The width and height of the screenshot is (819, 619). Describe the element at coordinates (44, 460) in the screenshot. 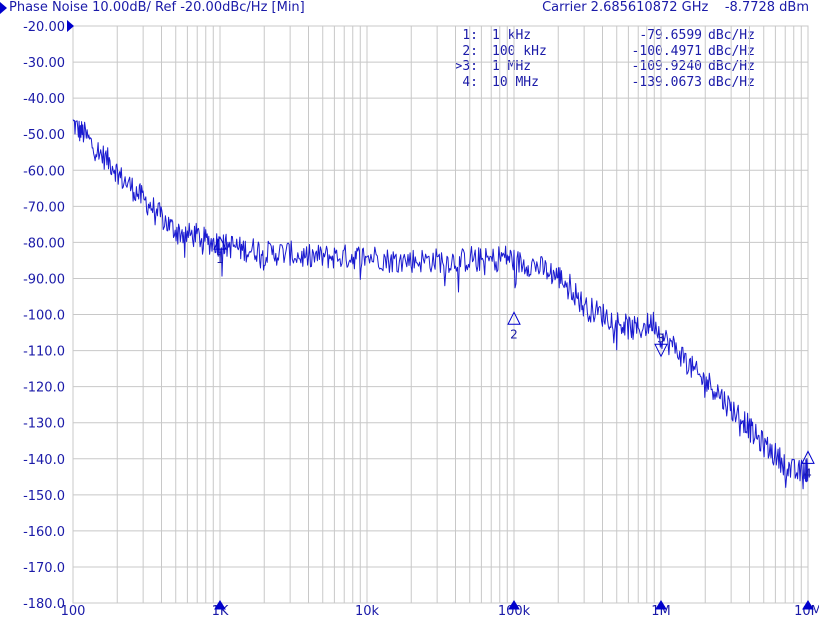

I see `y-tick-label: -140.0` at that location.